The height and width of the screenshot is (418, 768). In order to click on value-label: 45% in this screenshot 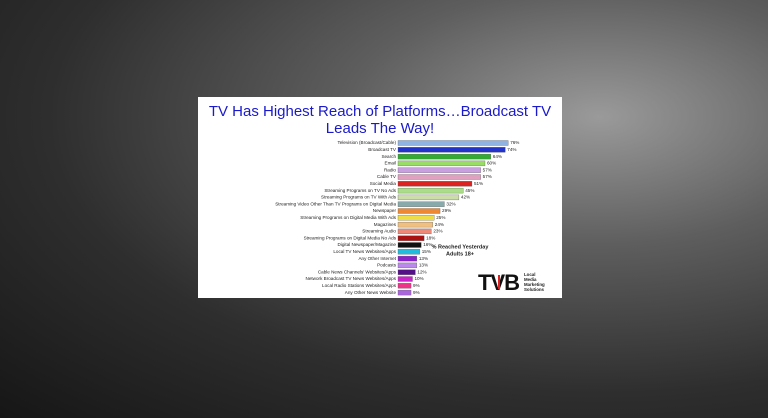, I will do `click(469, 190)`.